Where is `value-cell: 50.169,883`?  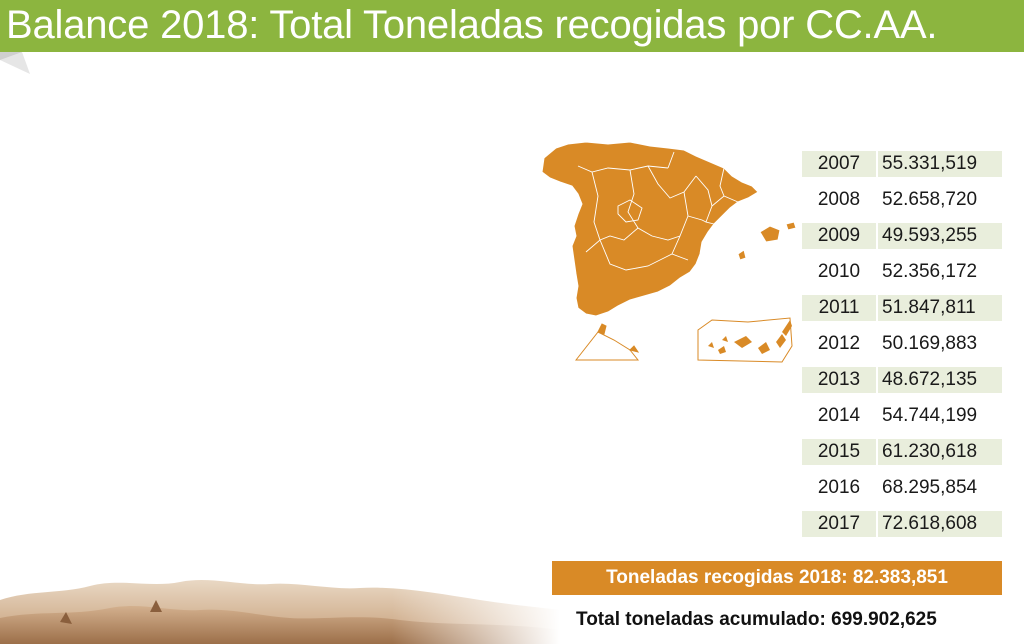 value-cell: 50.169,883 is located at coordinates (930, 343).